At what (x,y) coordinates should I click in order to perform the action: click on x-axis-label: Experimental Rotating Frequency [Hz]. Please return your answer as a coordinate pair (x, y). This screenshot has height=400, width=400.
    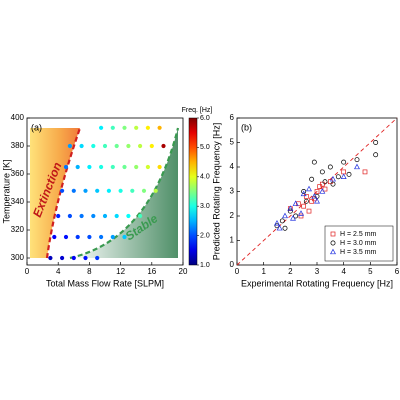
    Looking at the image, I should click on (317, 283).